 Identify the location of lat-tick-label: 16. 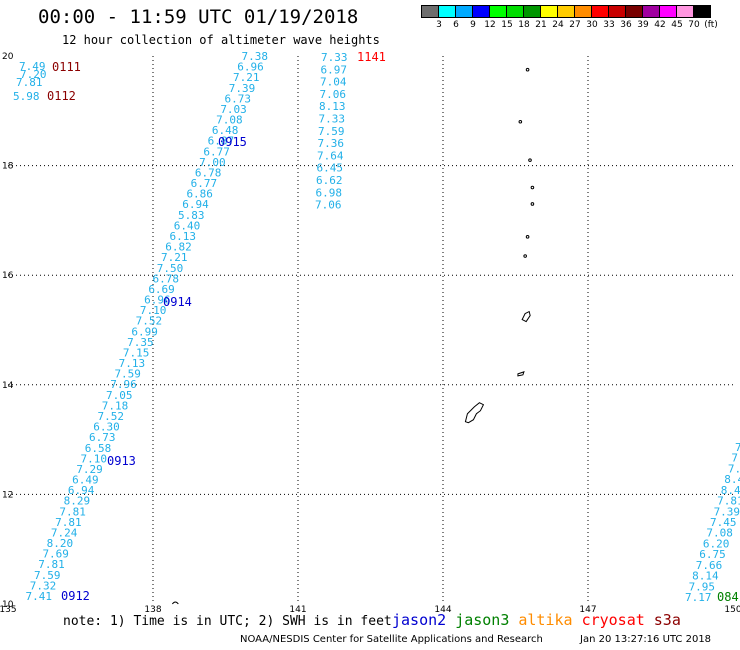
(8, 276).